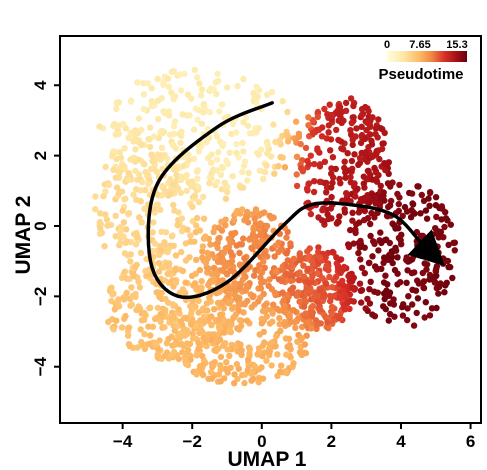 The image size is (487, 470). I want to click on legend-title: Pseudotime, so click(420, 74).